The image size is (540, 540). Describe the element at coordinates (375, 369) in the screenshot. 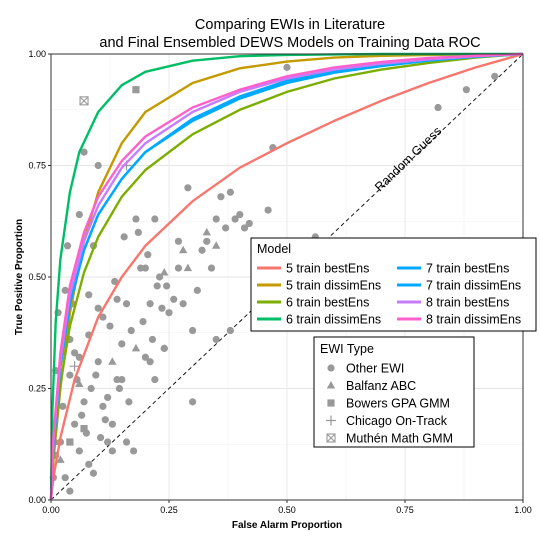

I see `ewi-legend-label: Other EWI` at that location.